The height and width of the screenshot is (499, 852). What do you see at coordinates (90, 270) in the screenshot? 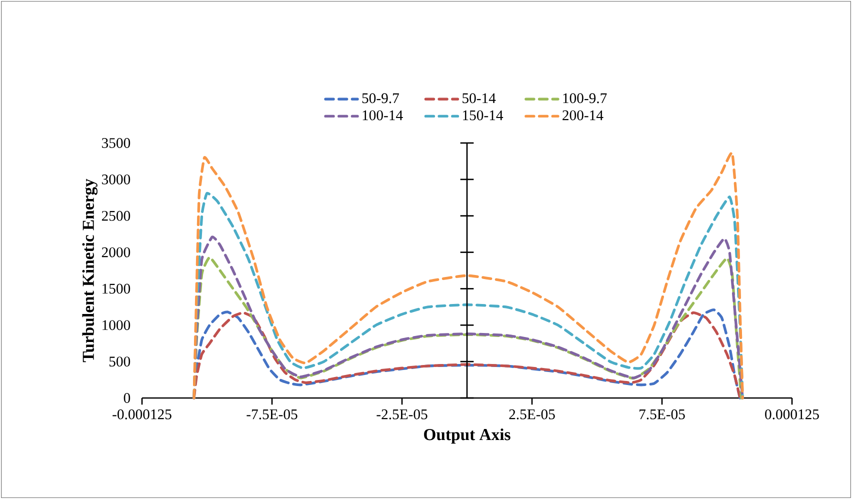
I see `y-axis-title: Turbulent Kinetic Energy` at bounding box center [90, 270].